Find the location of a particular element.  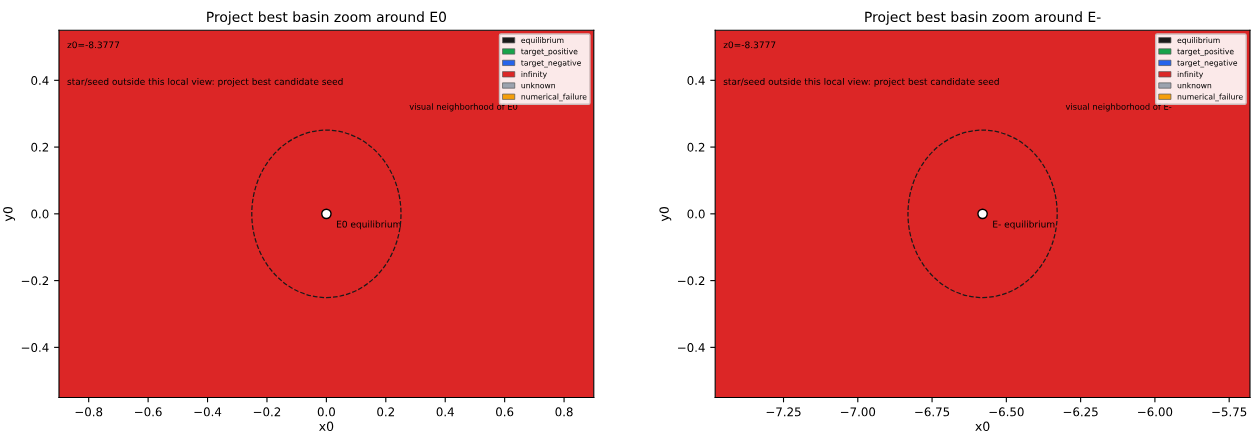

x-tick-label: −0.6 is located at coordinates (148, 412).